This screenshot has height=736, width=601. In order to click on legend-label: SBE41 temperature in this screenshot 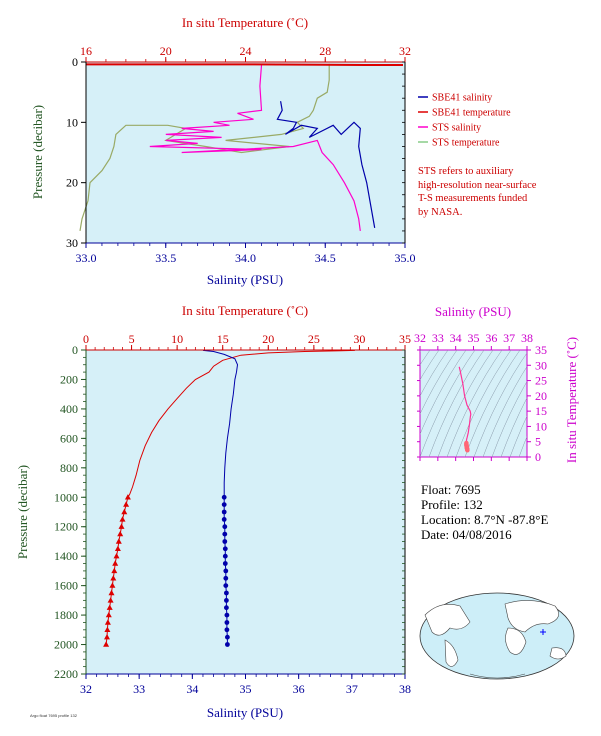, I will do `click(471, 113)`.